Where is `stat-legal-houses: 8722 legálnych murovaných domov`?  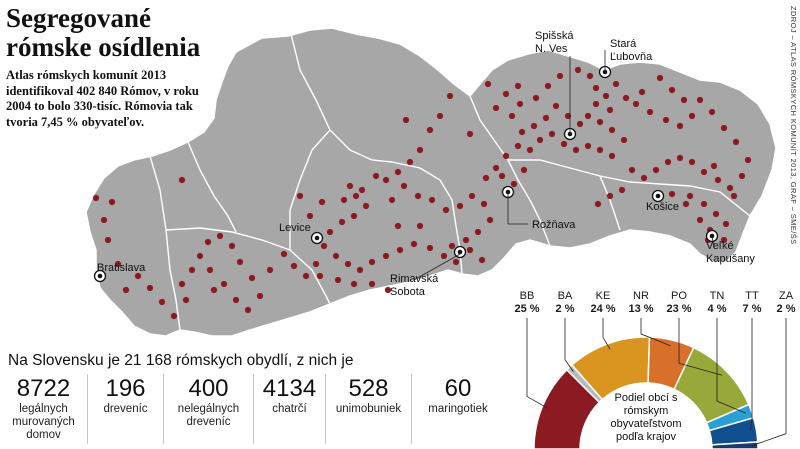 stat-legal-houses: 8722 legálnych murovaných domov is located at coordinates (44, 409).